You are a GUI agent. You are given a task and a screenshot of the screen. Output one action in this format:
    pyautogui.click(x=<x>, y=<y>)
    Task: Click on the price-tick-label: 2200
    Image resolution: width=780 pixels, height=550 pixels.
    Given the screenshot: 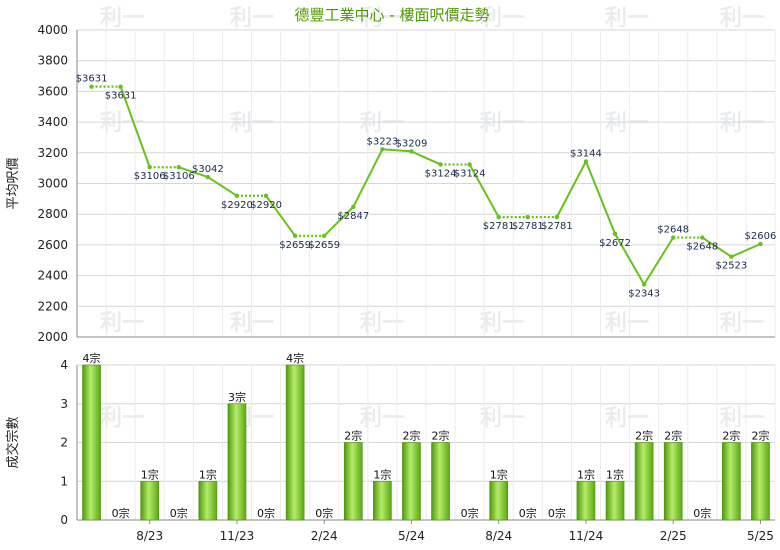 What is the action you would take?
    pyautogui.click(x=52, y=306)
    